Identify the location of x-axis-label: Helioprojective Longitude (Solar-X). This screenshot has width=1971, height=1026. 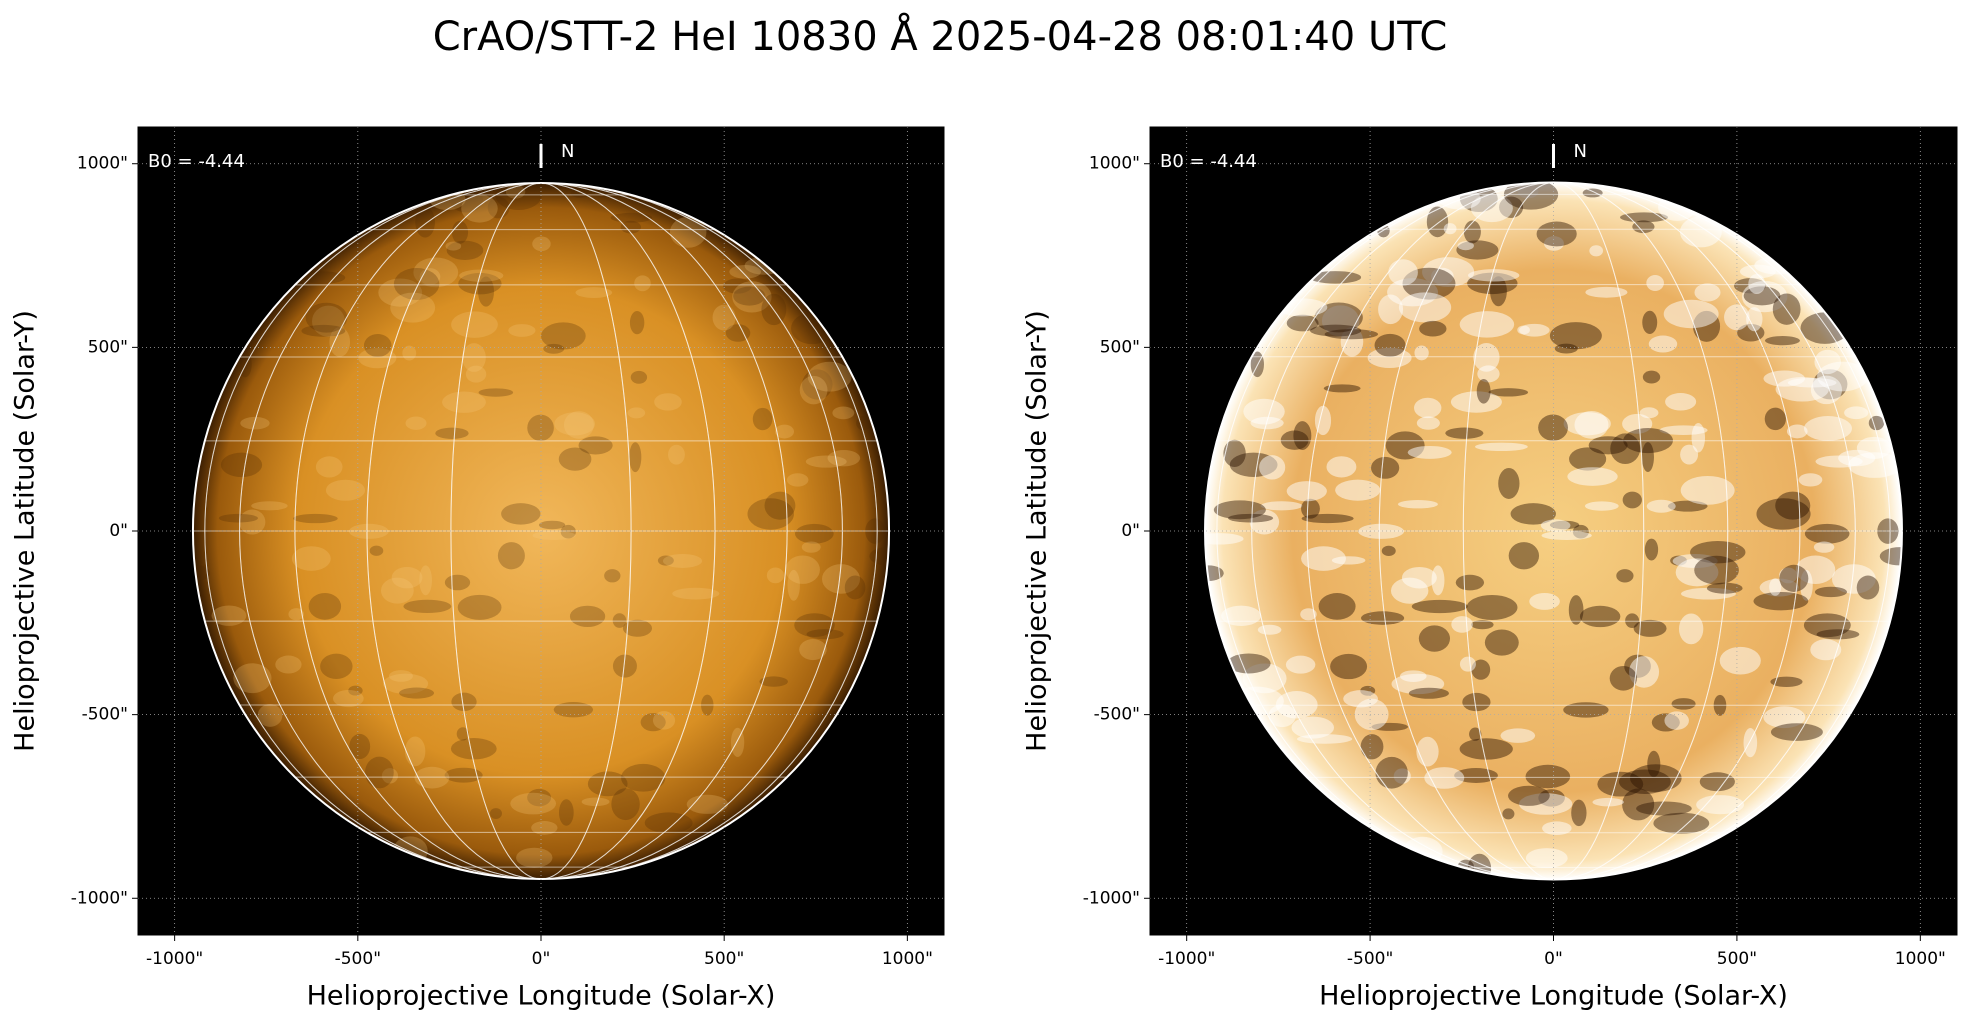
(541, 996).